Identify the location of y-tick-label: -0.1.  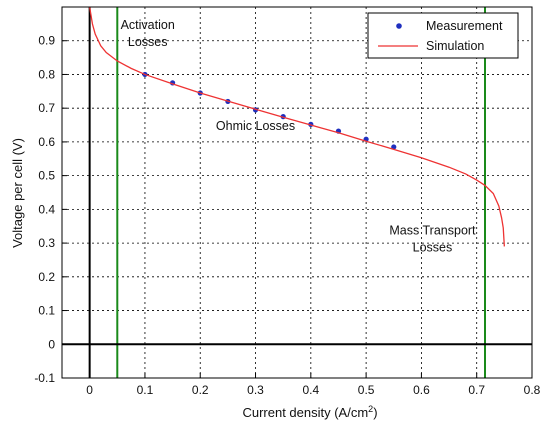
(44, 378).